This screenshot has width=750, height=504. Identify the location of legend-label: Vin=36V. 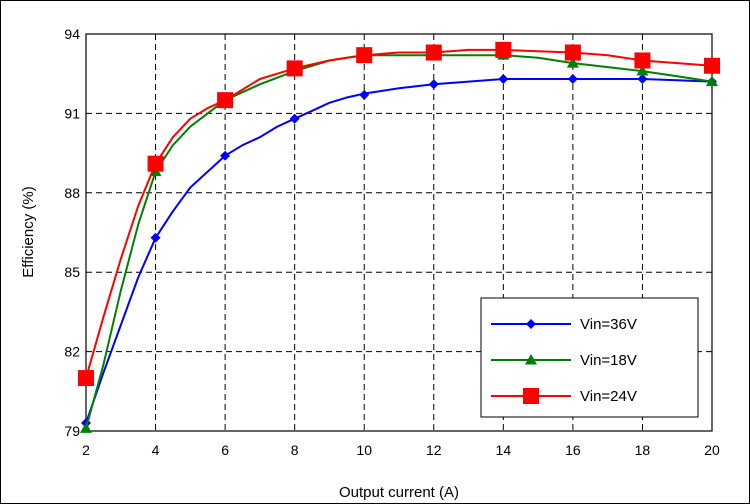
(608, 324).